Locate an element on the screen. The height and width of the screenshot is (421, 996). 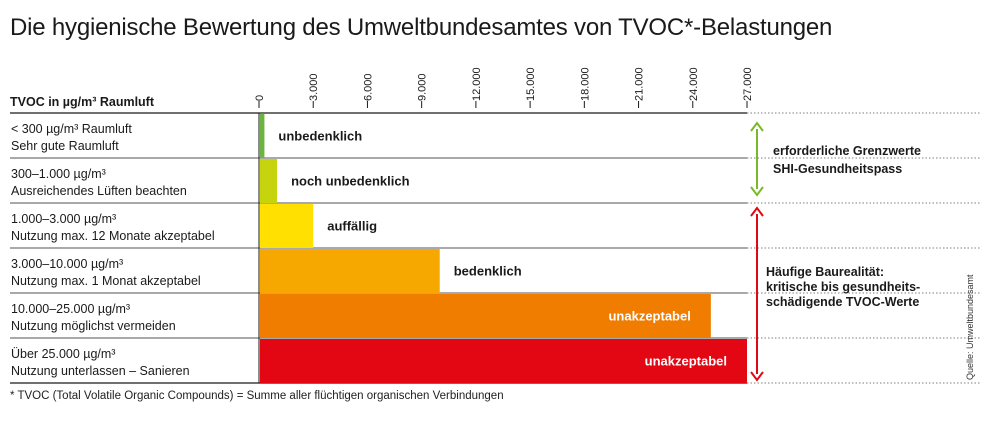
green-arrow-head-up is located at coordinates (757, 126).